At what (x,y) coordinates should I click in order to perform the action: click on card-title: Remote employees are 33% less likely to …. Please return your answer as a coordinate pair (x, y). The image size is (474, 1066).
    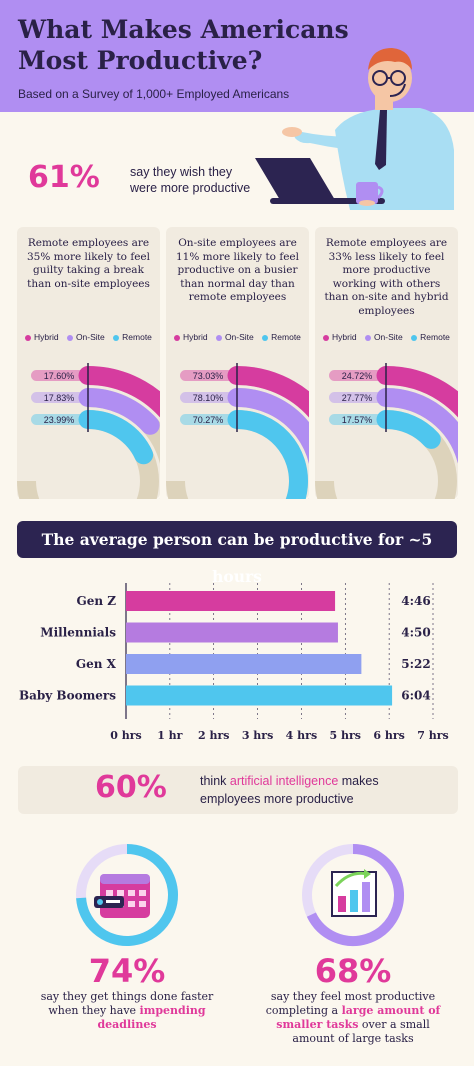
    Looking at the image, I should click on (386, 277).